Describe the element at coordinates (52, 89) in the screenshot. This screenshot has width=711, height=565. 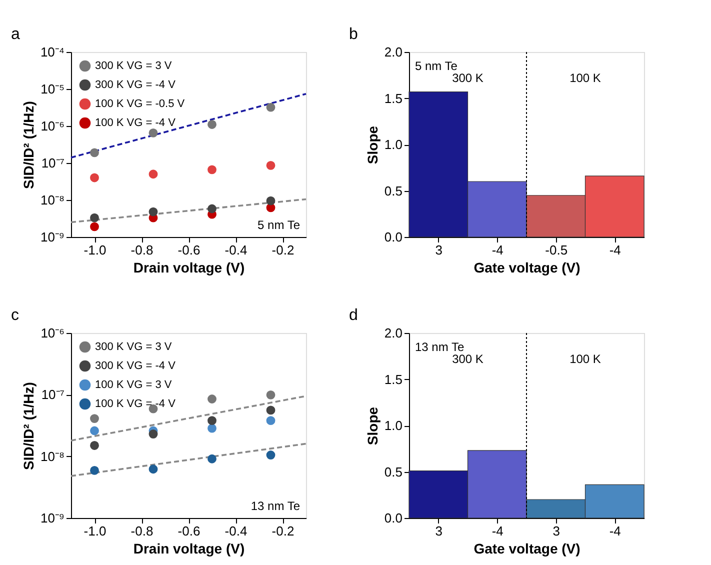
I see `y-tick-label: 10⁻⁵` at that location.